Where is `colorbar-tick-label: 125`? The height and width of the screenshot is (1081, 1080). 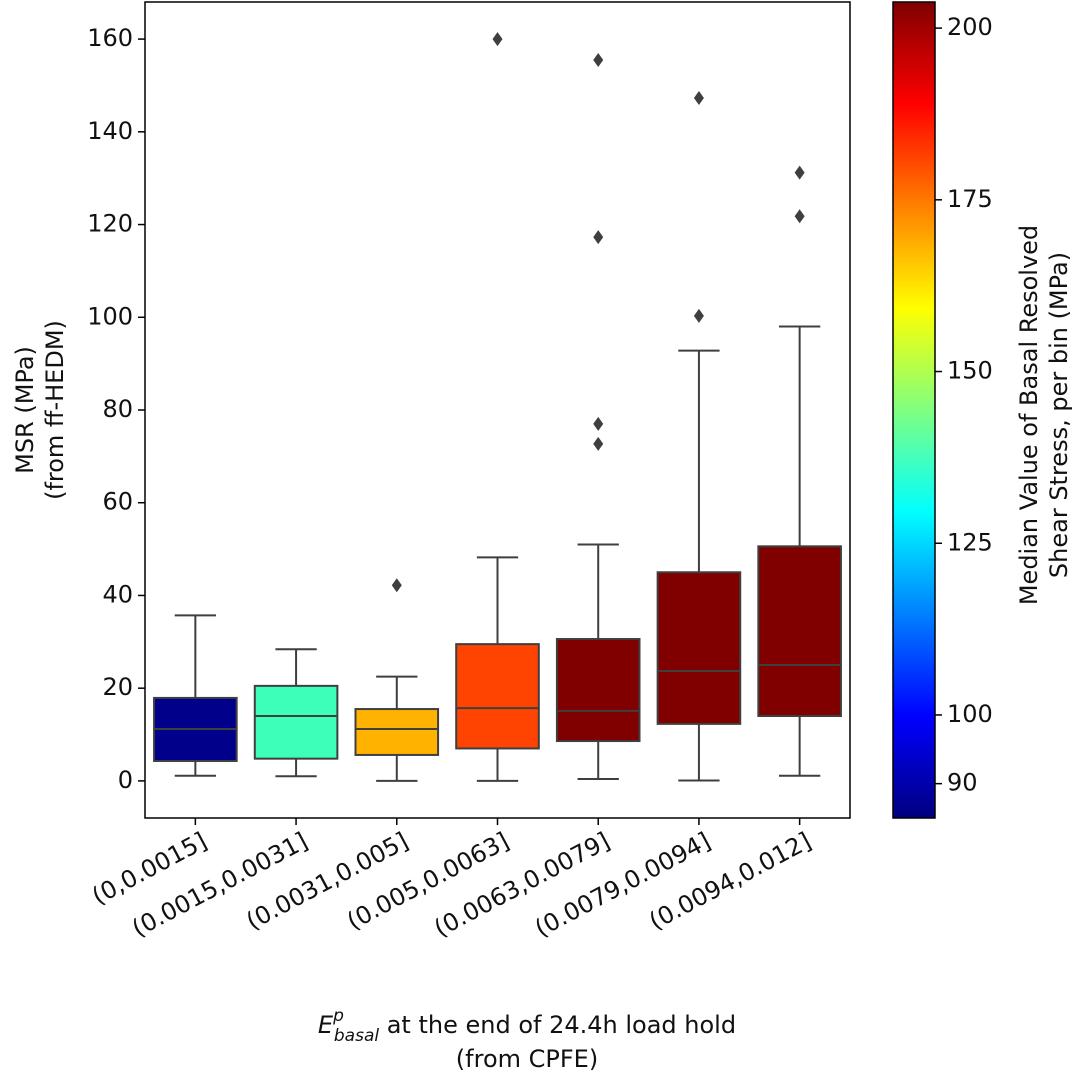 colorbar-tick-label: 125 is located at coordinates (970, 542).